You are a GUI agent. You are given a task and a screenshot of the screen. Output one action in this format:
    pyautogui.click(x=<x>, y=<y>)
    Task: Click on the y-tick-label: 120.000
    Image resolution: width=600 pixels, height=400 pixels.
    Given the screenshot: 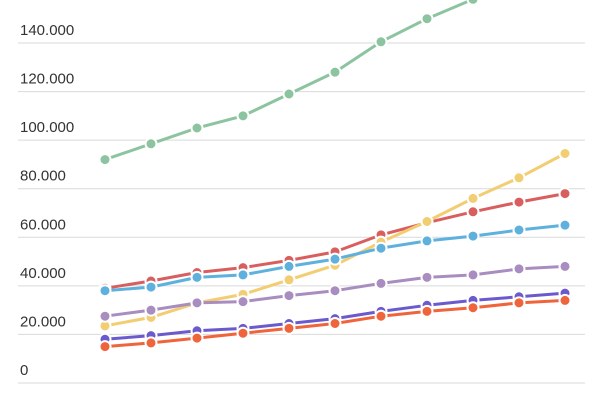 What is the action you would take?
    pyautogui.click(x=47, y=79)
    